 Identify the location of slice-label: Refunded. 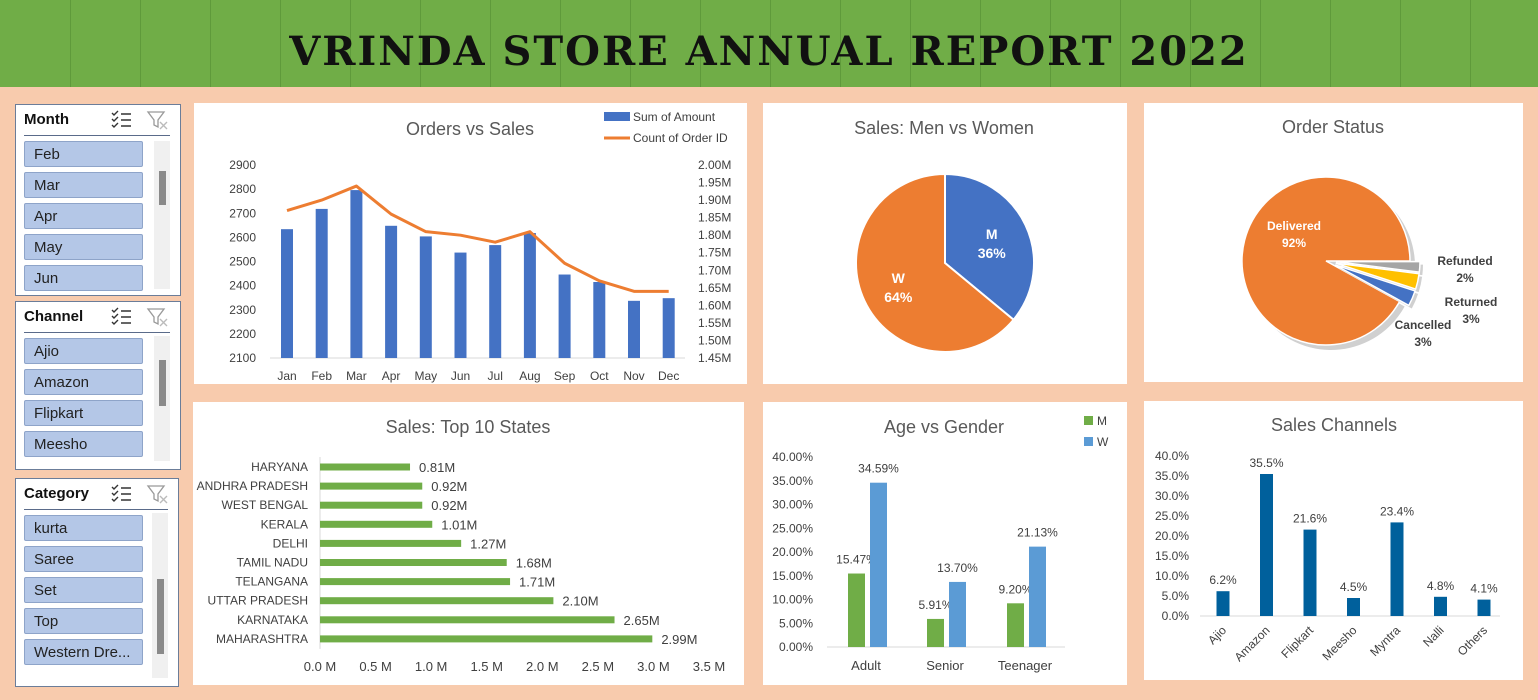
(1464, 261).